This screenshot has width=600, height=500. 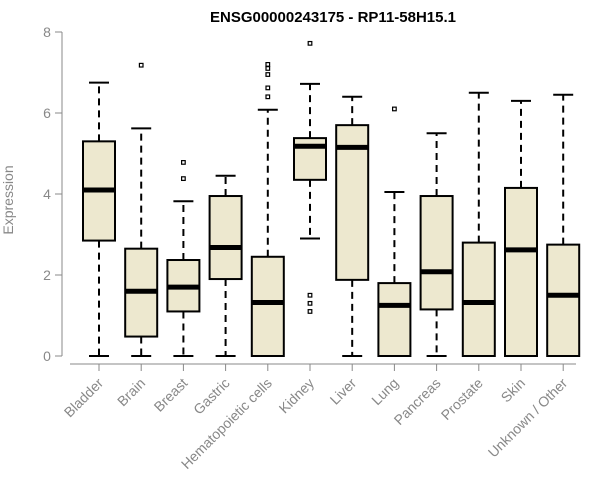 What do you see at coordinates (343, 391) in the screenshot?
I see `x-tick-label: Liver` at bounding box center [343, 391].